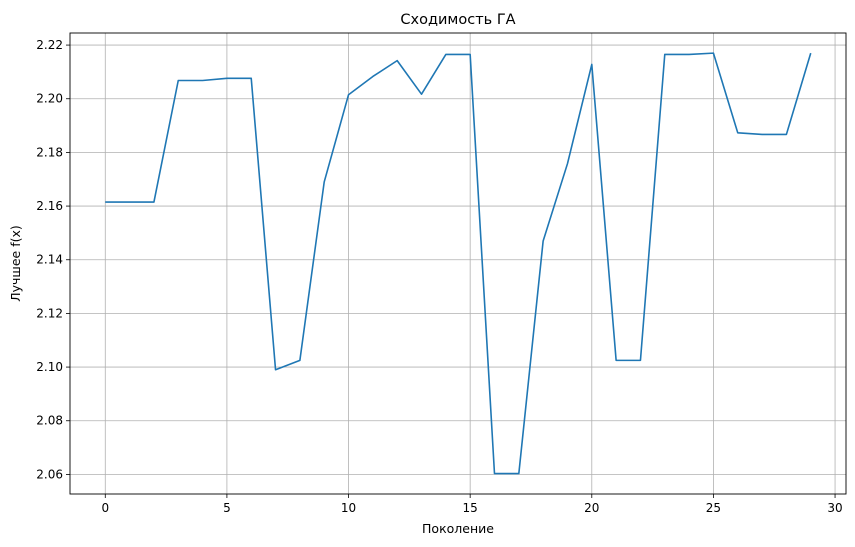 This screenshot has height=547, width=855. What do you see at coordinates (458, 528) in the screenshot?
I see `x-axis-label: Поколение` at bounding box center [458, 528].